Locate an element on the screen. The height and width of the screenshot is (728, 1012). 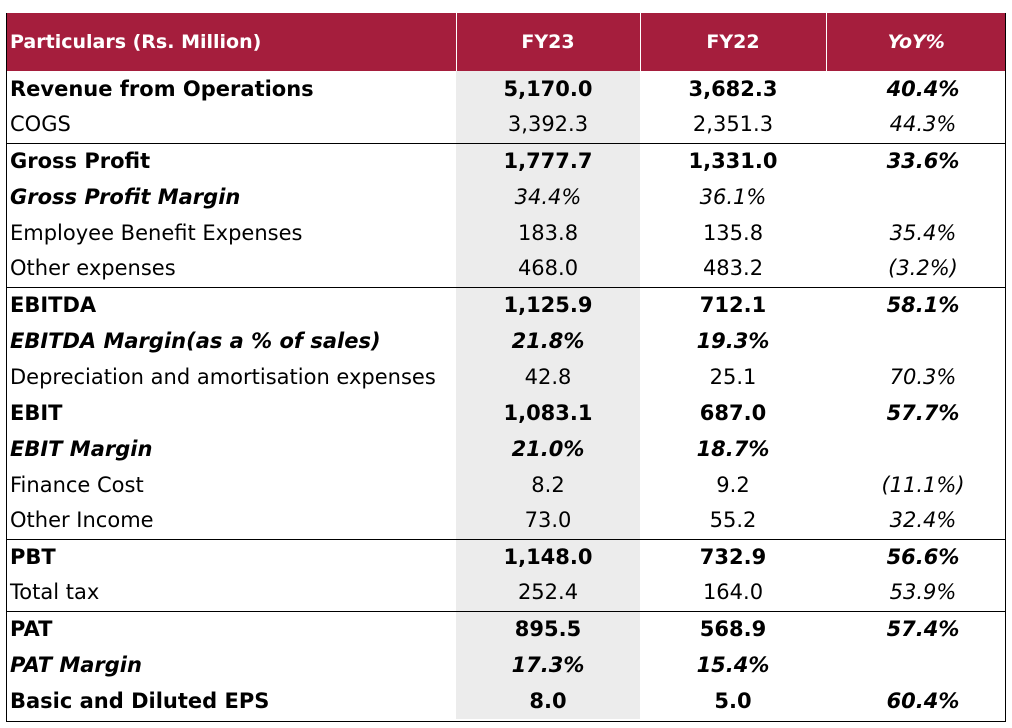
cell-fy23: 895.5 is located at coordinates (548, 628).